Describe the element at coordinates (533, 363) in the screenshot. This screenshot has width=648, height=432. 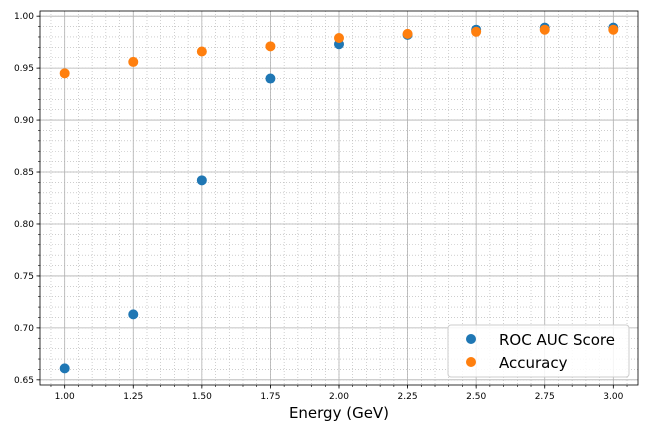
I see `legend-label-accuracy: Accuracy` at that location.